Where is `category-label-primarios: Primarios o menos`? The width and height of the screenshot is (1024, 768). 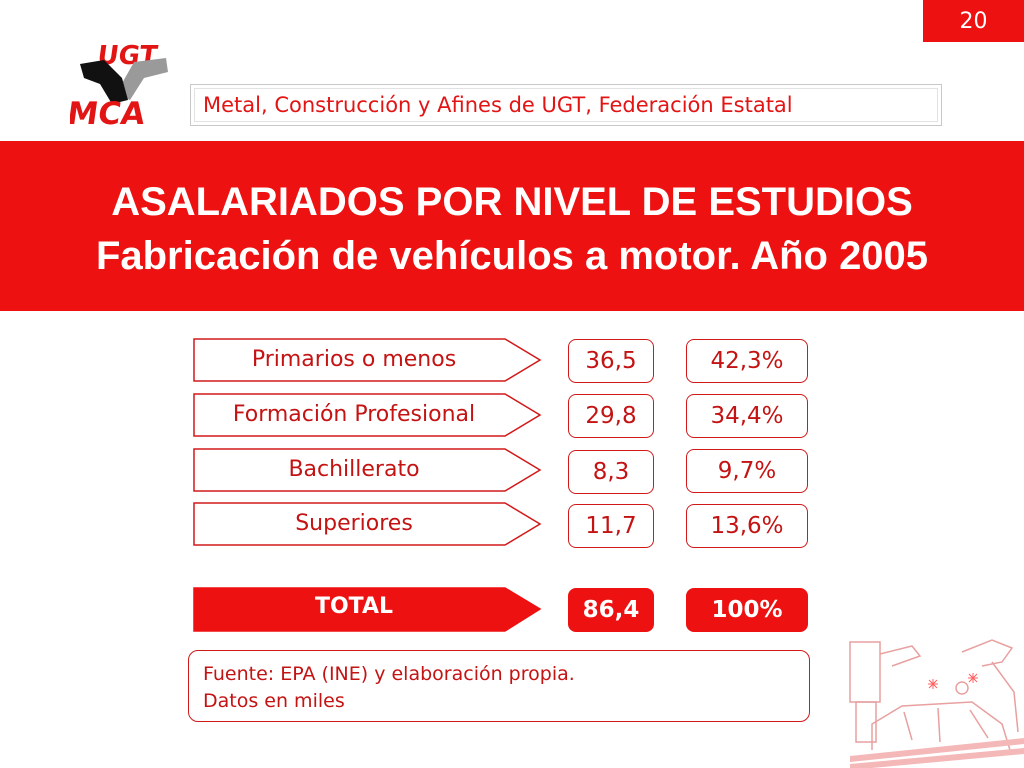
category-label-primarios: Primarios o menos is located at coordinates (354, 359).